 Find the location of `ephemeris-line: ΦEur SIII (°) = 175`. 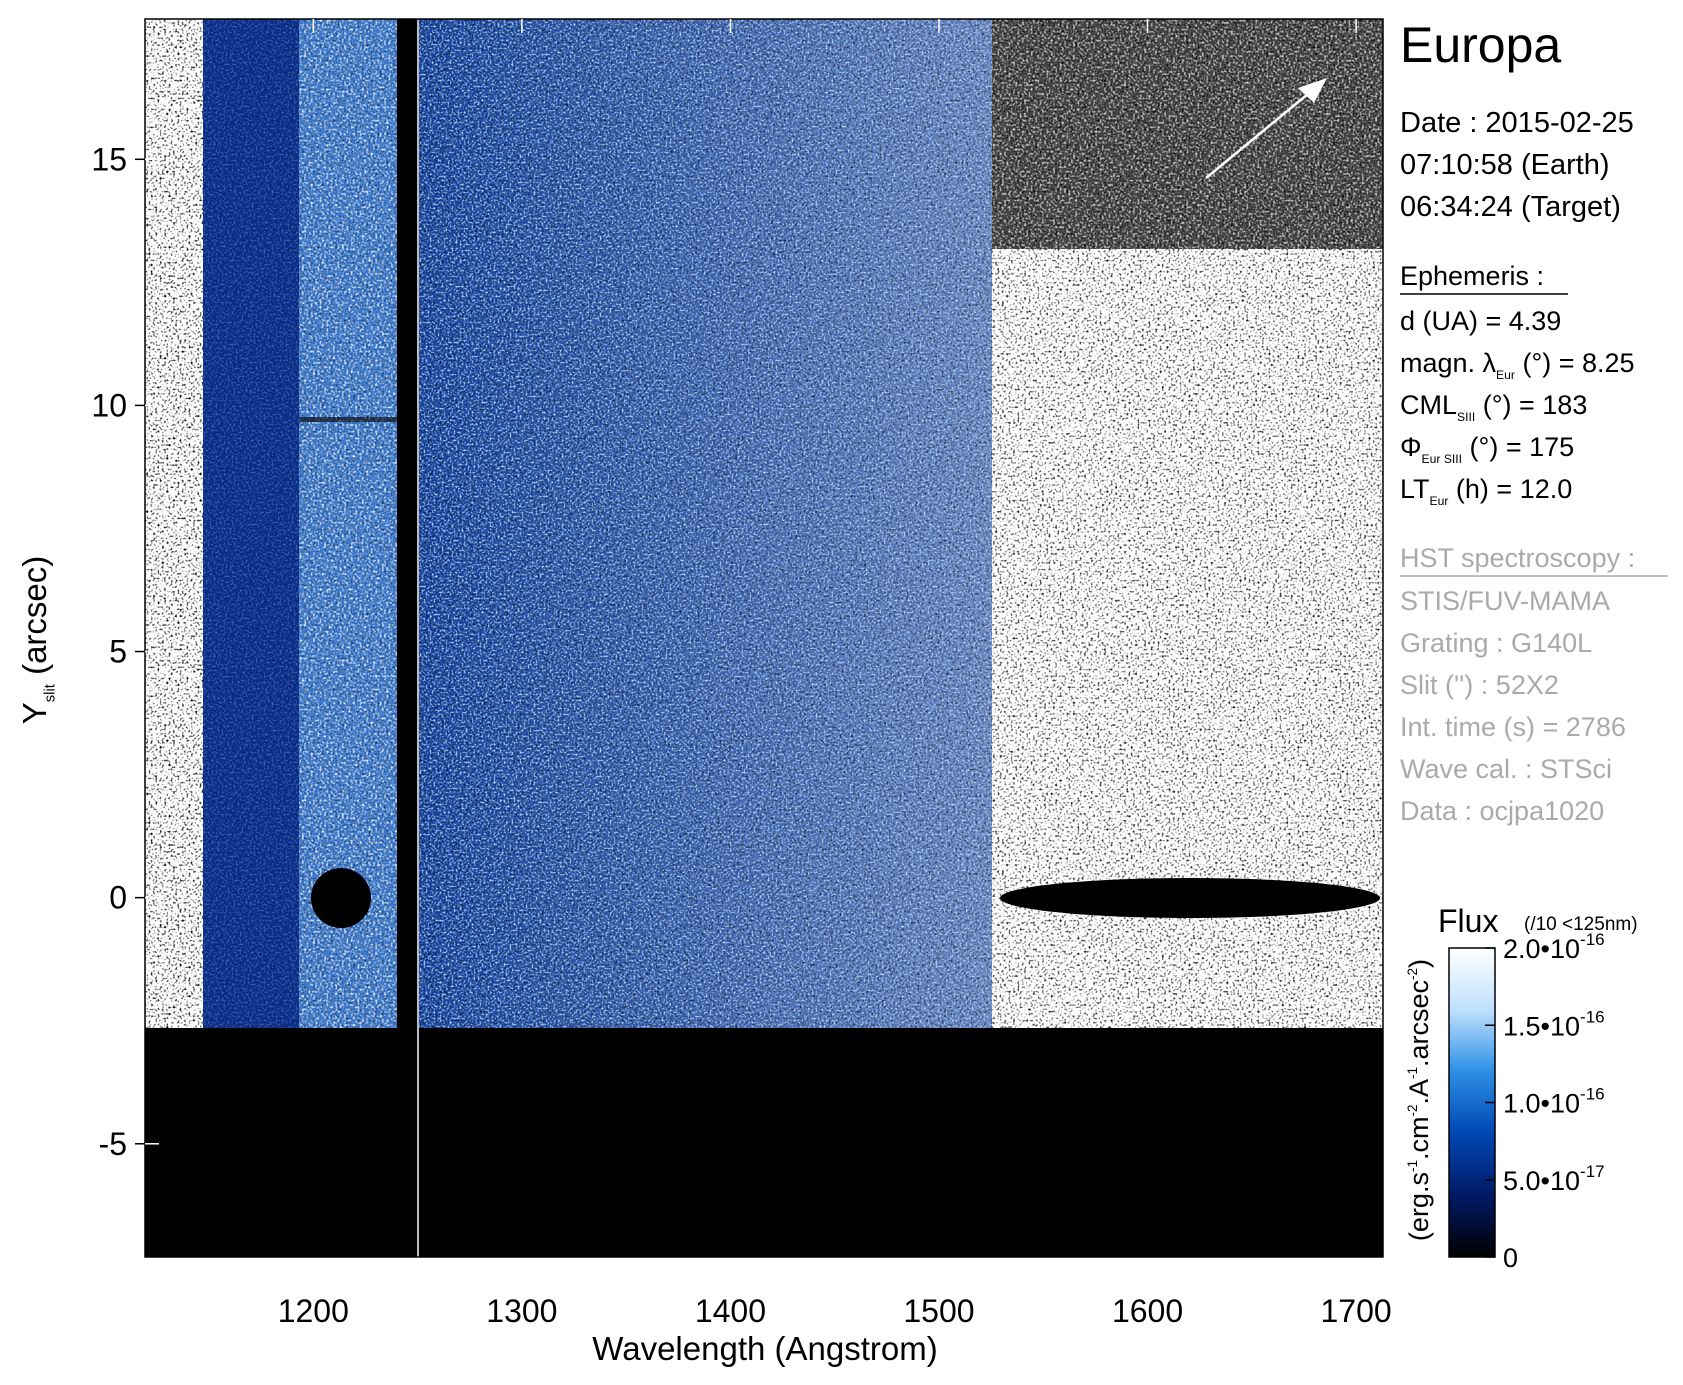

ephemeris-line: ΦEur SIII (°) = 175 is located at coordinates (1487, 449).